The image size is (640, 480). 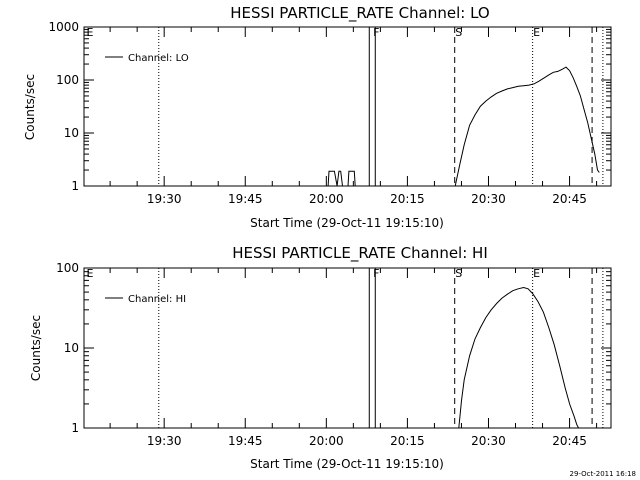 What do you see at coordinates (603, 474) in the screenshot?
I see `footer-timestamp: 29-Oct-2011 16:18` at bounding box center [603, 474].